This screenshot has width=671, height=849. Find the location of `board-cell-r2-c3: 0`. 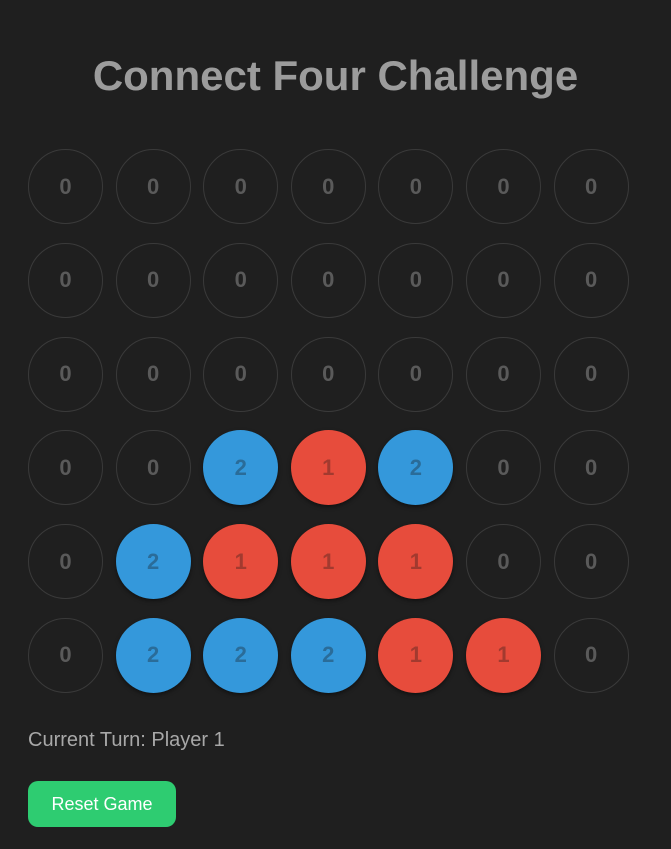

board-cell-r2-c3: 0 is located at coordinates (328, 374).